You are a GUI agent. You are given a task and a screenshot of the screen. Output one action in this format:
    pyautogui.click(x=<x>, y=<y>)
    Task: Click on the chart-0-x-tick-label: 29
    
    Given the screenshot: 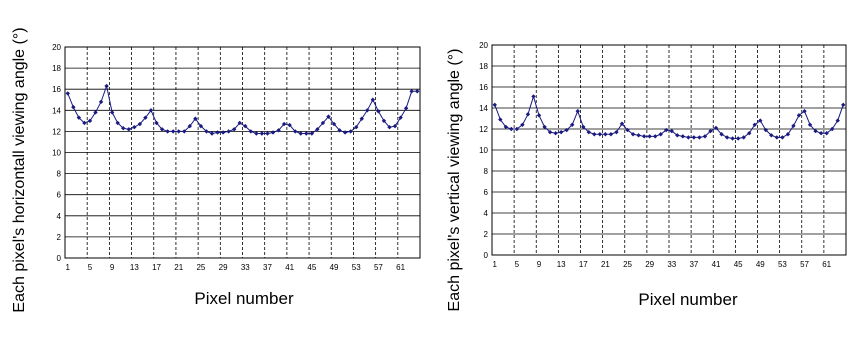 What is the action you would take?
    pyautogui.click(x=223, y=267)
    